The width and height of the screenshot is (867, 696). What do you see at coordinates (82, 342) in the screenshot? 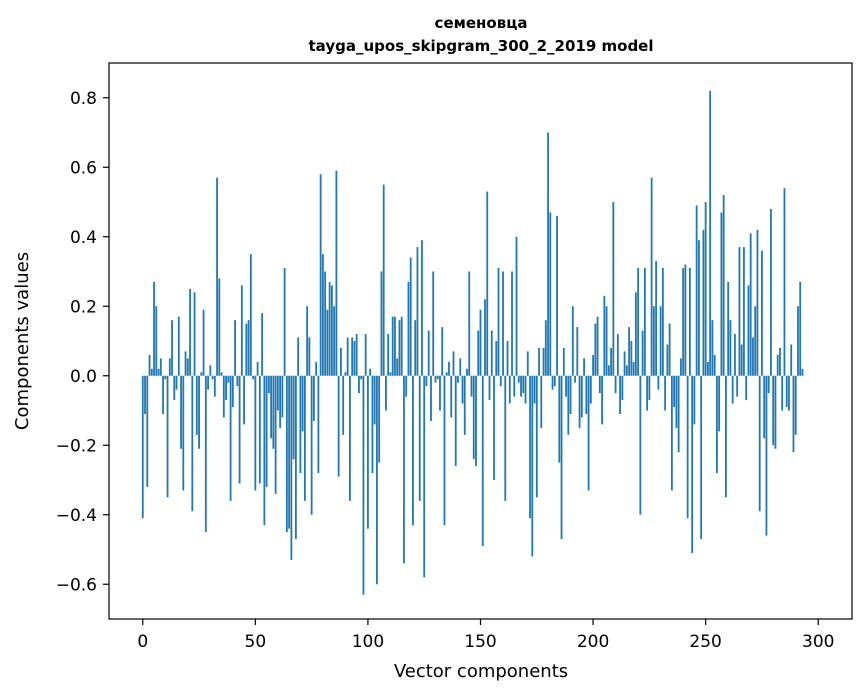
I see `y-axis-ticks: −0.6 −0.4 −0.2 0.0 0.2 0.4 0.6 0.8` at bounding box center [82, 342].